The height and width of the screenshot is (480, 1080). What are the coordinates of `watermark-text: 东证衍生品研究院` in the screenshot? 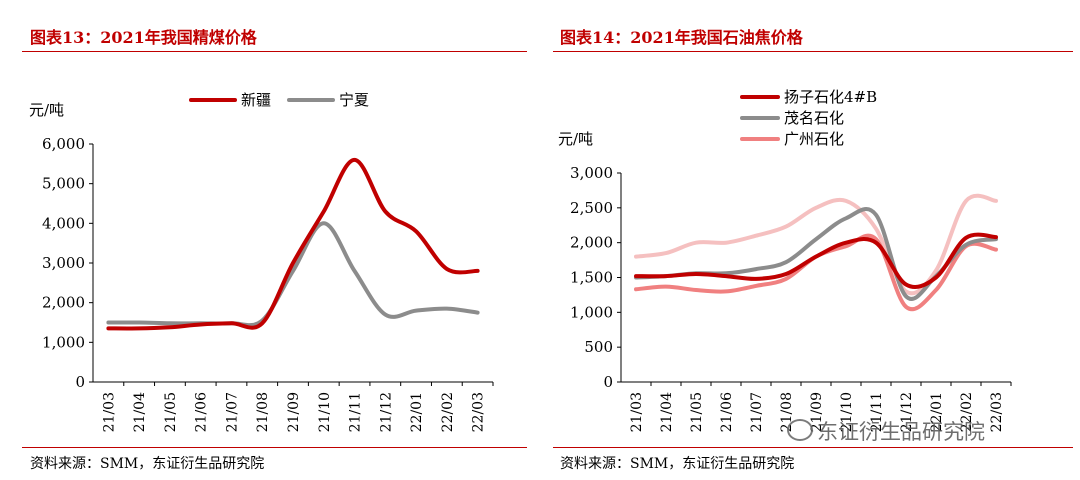 It's located at (901, 432).